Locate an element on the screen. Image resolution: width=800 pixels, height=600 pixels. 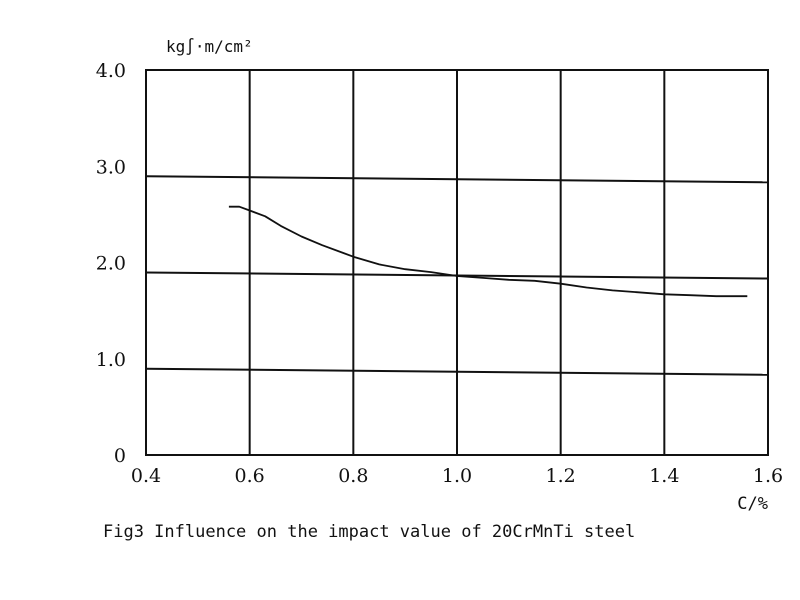
x-tick-label: 1.2 is located at coordinates (561, 476).